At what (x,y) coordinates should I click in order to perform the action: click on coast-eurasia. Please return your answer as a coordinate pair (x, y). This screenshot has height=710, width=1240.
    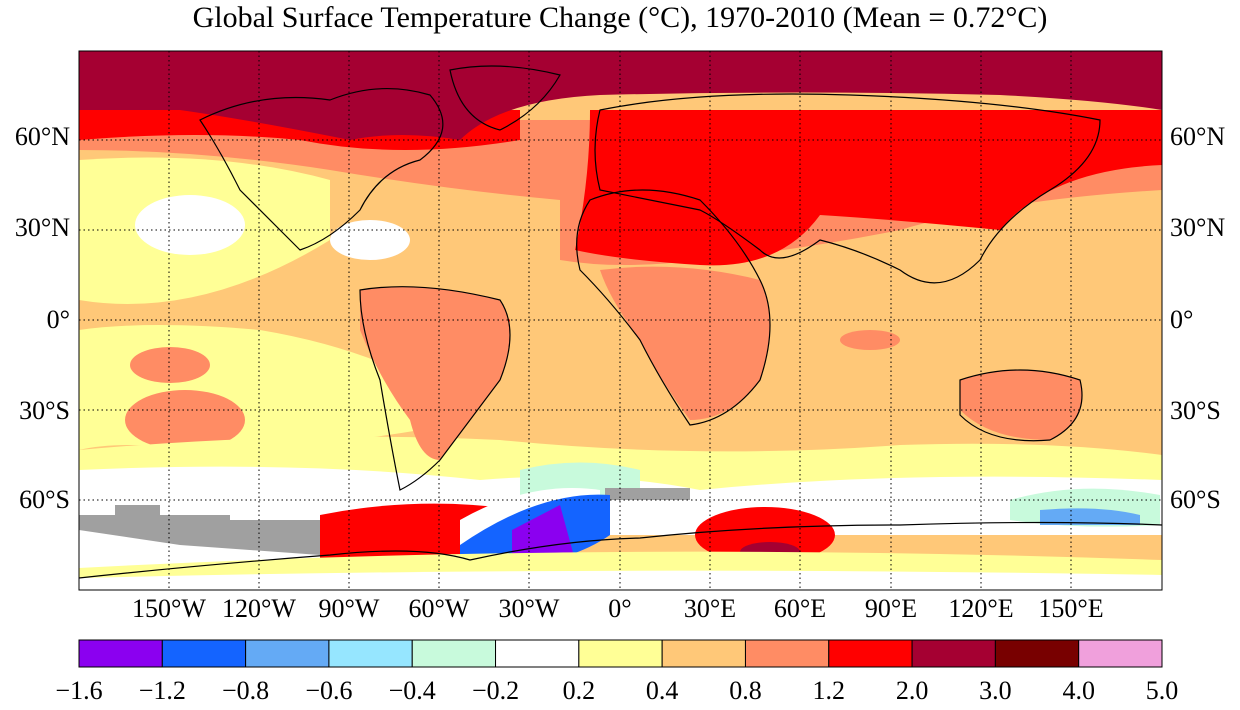
    Looking at the image, I should click on (847, 188).